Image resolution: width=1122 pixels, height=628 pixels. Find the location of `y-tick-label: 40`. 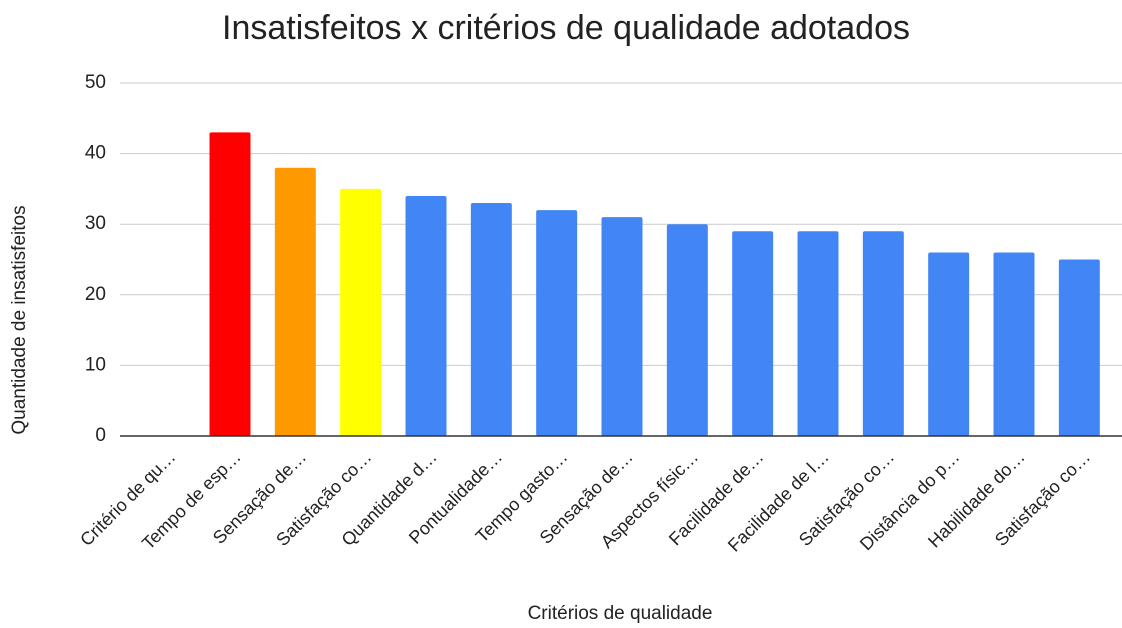

y-tick-label: 40 is located at coordinates (95, 153).